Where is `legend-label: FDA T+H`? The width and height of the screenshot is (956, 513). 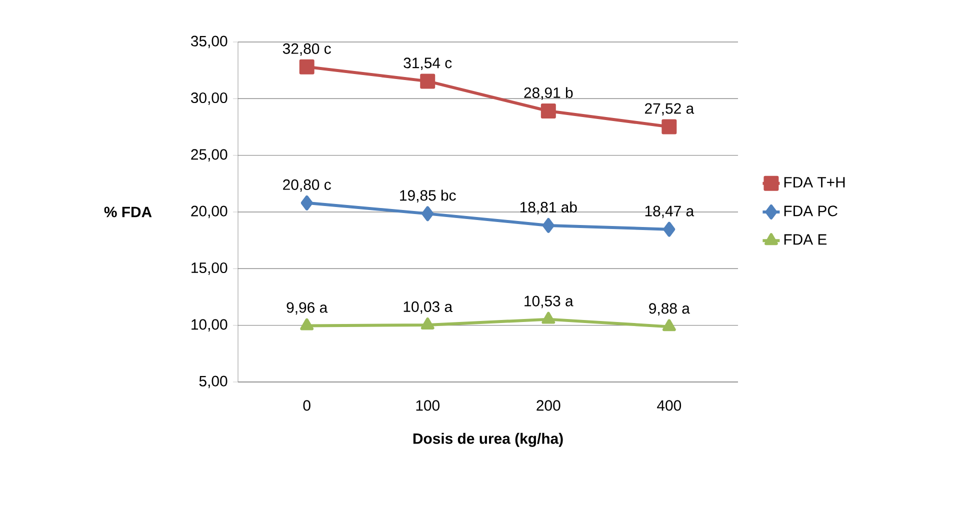
legend-label: FDA T+H is located at coordinates (814, 182).